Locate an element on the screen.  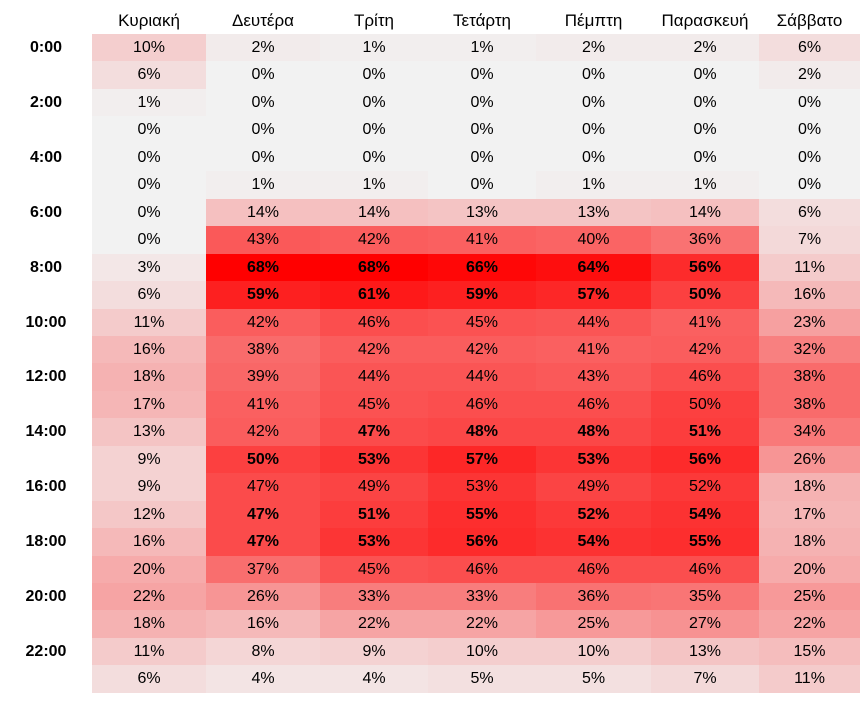
heatmap-cell: 51% is located at coordinates (705, 432).